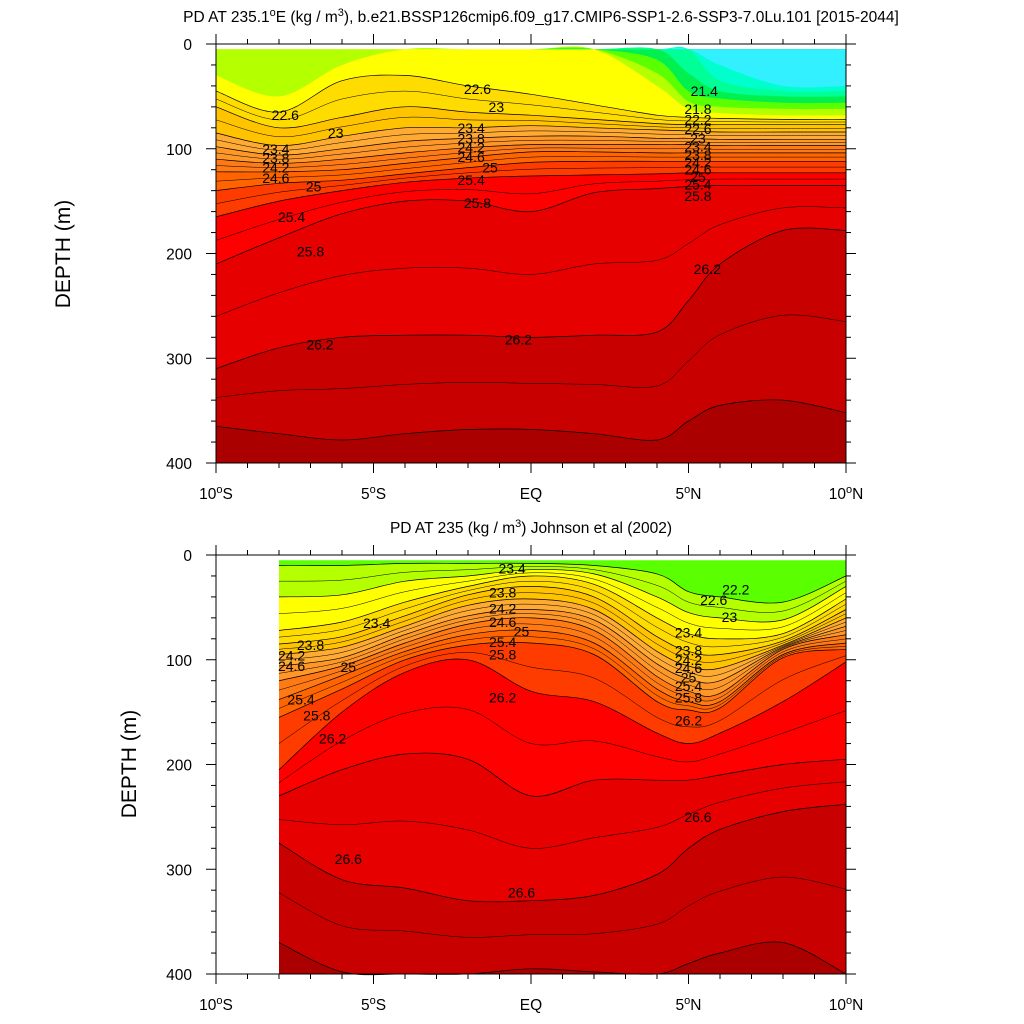 The image size is (1024, 1024). What do you see at coordinates (179, 464) in the screenshot?
I see `y-tick-label: 400` at bounding box center [179, 464].